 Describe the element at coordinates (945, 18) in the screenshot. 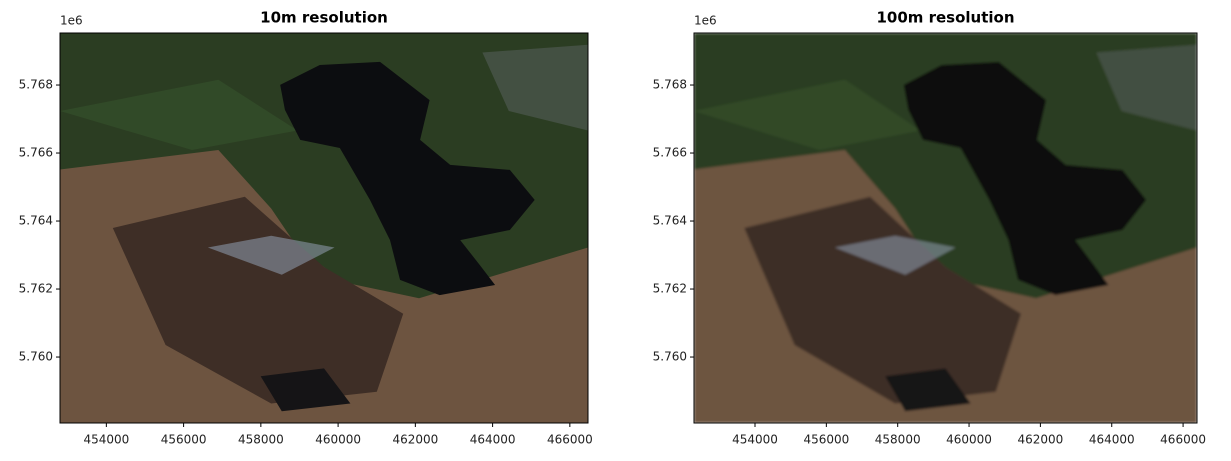

I see `chart-title: 100m resolution` at that location.